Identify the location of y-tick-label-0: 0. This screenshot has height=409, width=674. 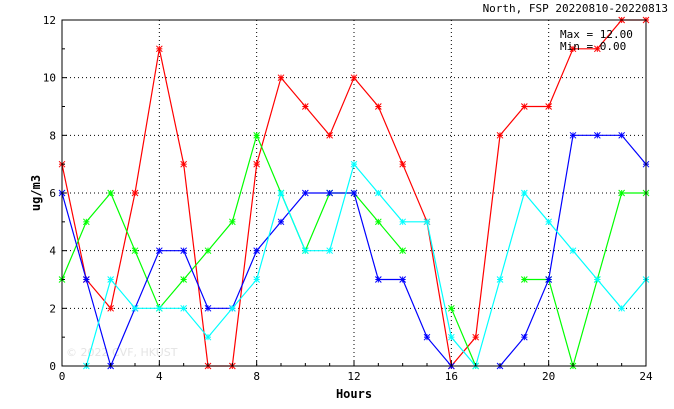
(52, 366).